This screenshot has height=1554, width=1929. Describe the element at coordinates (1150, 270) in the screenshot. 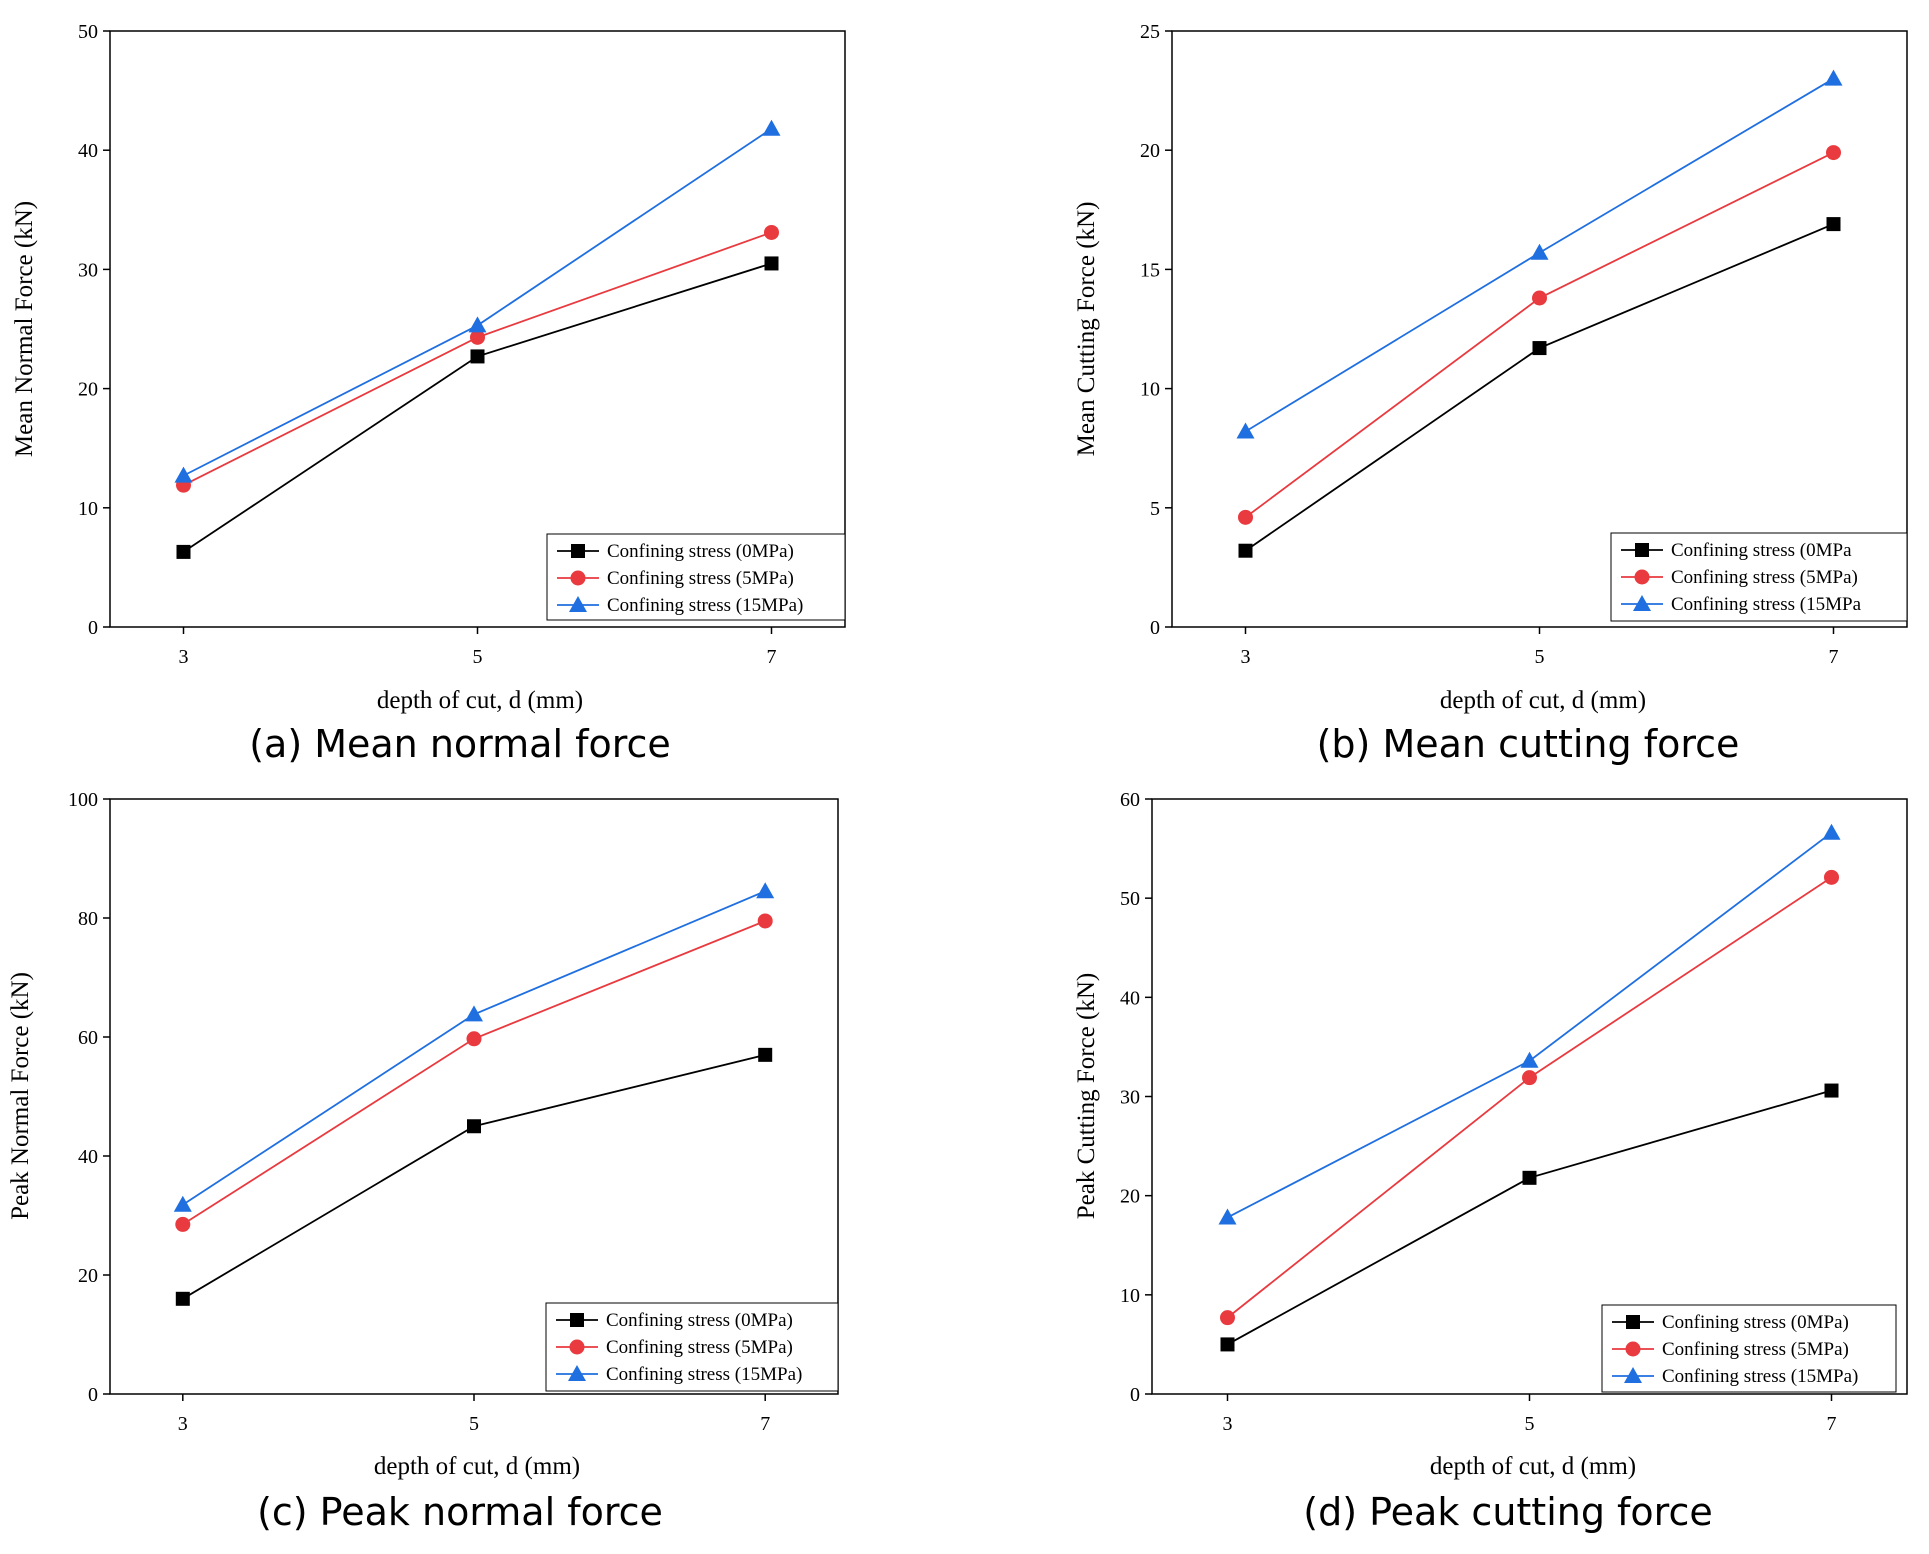

I see `y-tick-label: 15` at that location.